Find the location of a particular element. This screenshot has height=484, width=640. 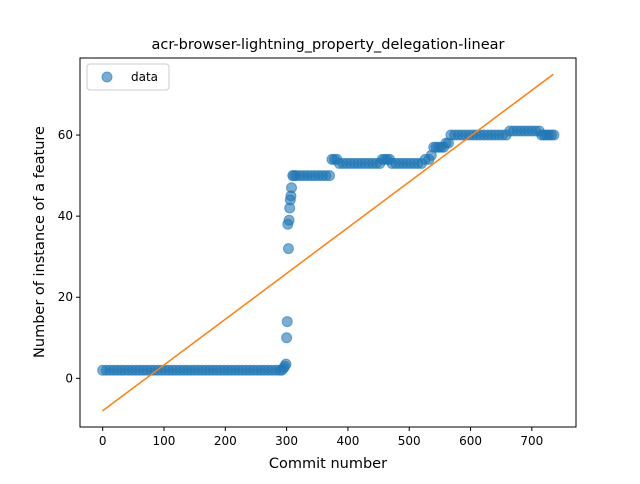

x-tick-label: 400 is located at coordinates (347, 441).